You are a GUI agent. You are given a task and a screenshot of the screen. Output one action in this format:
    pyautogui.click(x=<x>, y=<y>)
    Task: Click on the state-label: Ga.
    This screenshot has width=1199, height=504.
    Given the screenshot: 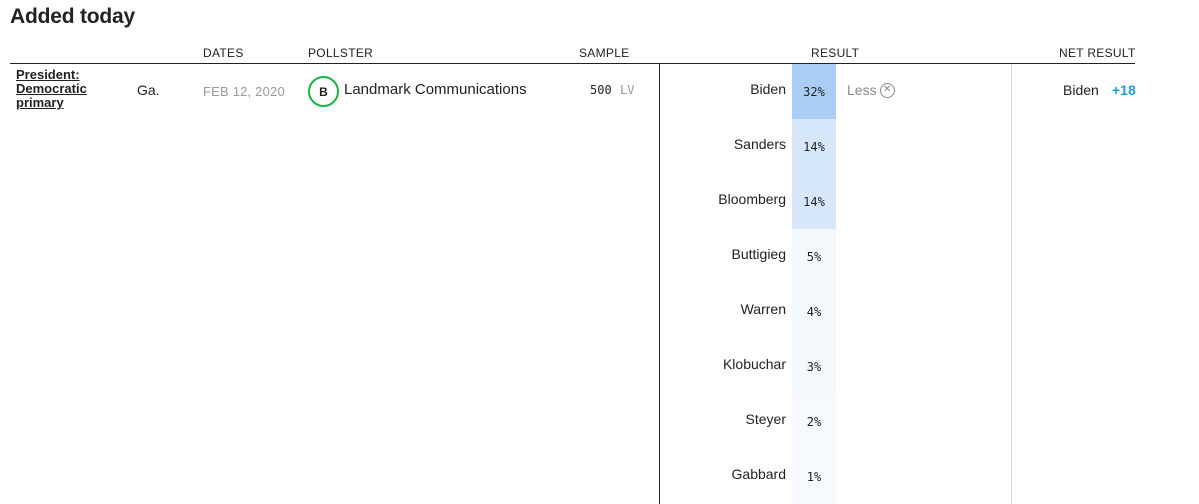 What is the action you would take?
    pyautogui.click(x=148, y=90)
    